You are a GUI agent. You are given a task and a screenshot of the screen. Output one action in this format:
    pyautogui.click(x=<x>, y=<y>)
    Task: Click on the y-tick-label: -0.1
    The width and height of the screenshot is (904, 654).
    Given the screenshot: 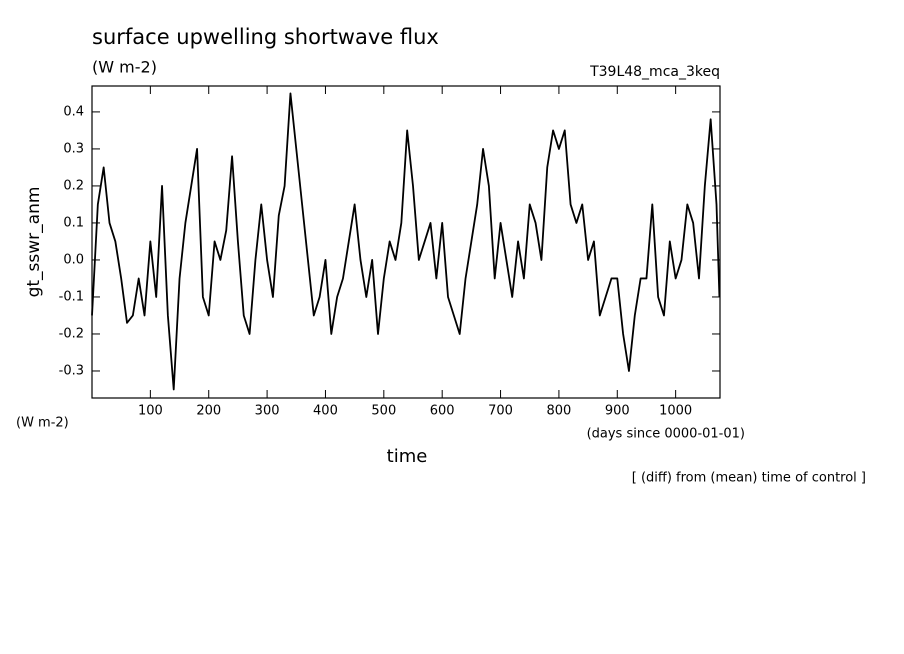 What is the action you would take?
    pyautogui.click(x=71, y=296)
    